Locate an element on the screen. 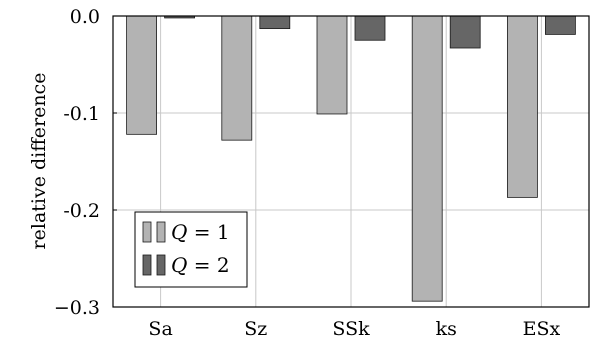 Image resolution: width=595 pixels, height=350 pixels. legend-label-value: = 2 is located at coordinates (208, 265).